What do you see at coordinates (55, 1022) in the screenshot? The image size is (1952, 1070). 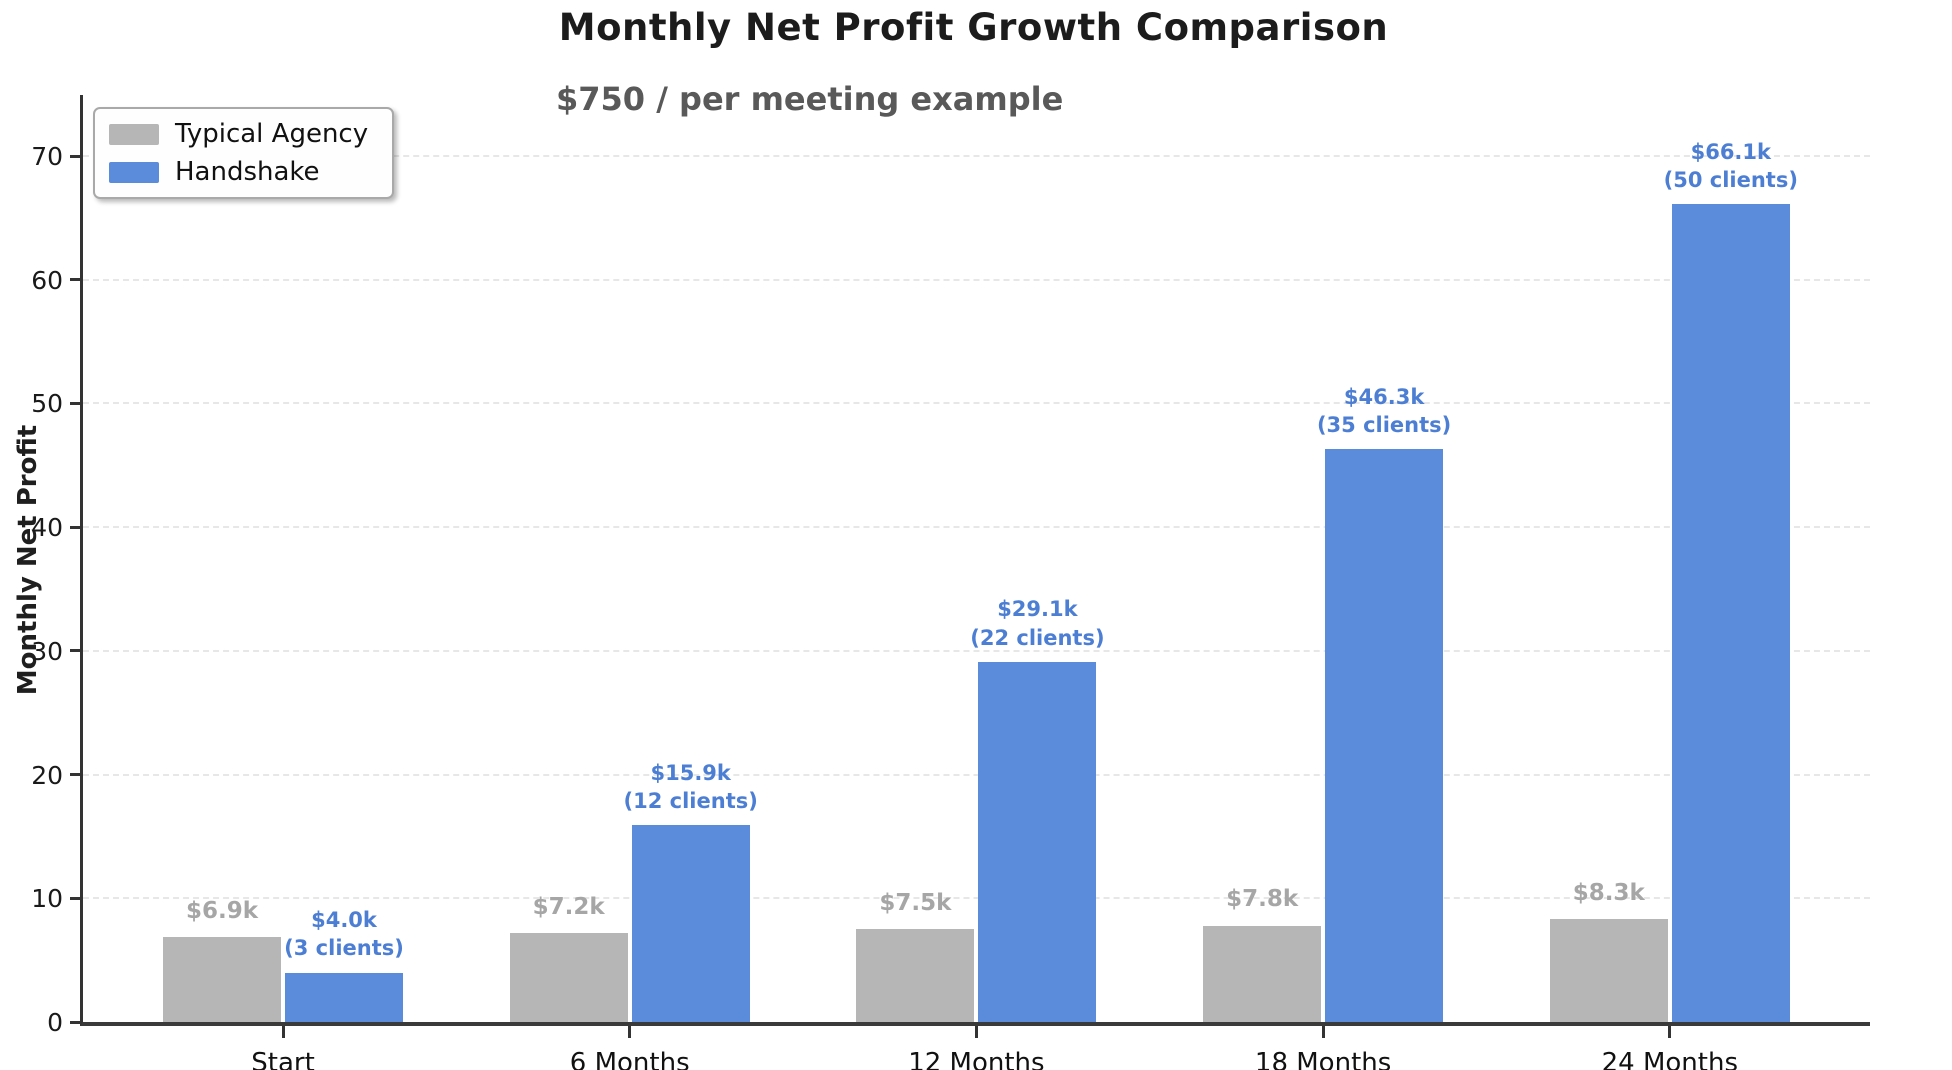 I see `y-tick-label-0: 0` at bounding box center [55, 1022].